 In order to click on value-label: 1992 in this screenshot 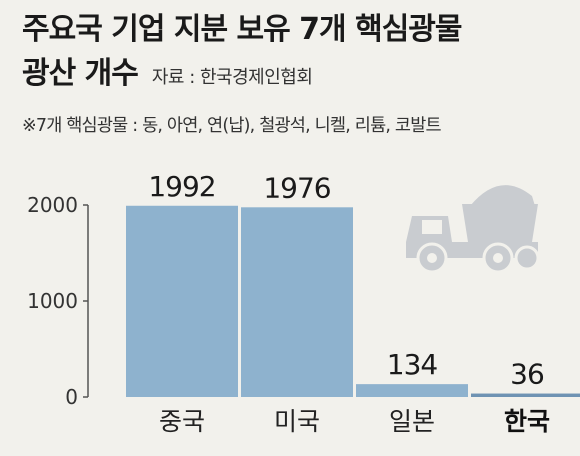, I will do `click(181, 186)`.